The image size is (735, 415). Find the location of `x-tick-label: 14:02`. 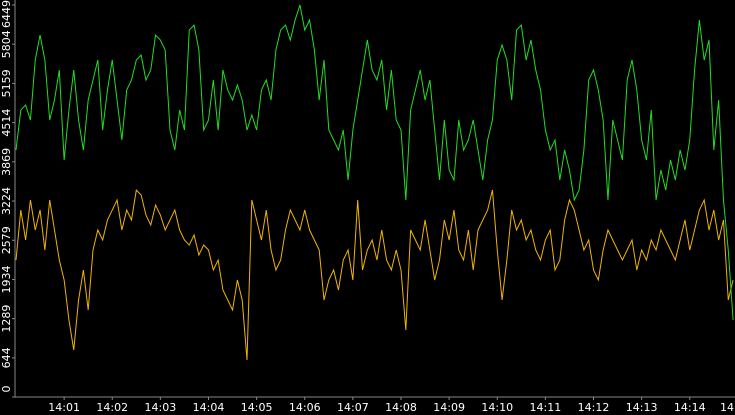

x-tick-label: 14:02 is located at coordinates (112, 407).